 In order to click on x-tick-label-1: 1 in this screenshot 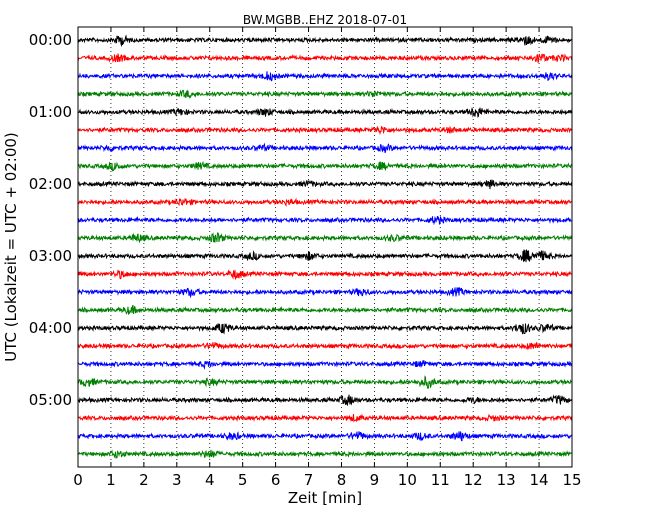, I will do `click(111, 480)`.